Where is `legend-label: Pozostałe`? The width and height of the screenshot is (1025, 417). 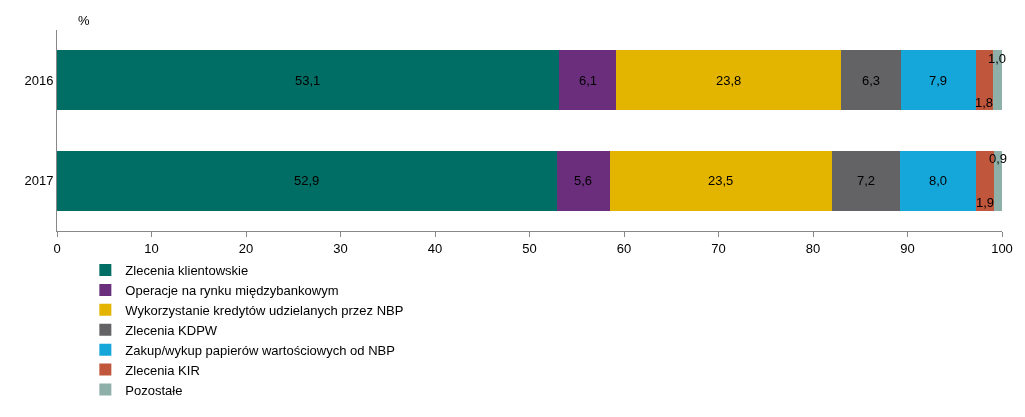
legend-label: Pozostałe is located at coordinates (154, 390).